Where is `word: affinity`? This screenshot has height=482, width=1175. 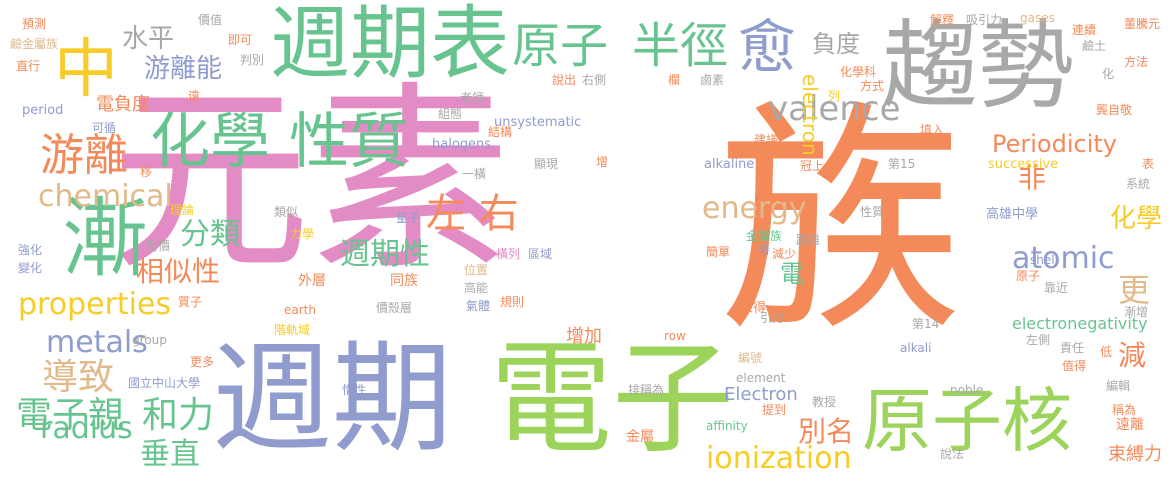
word: affinity is located at coordinates (727, 426).